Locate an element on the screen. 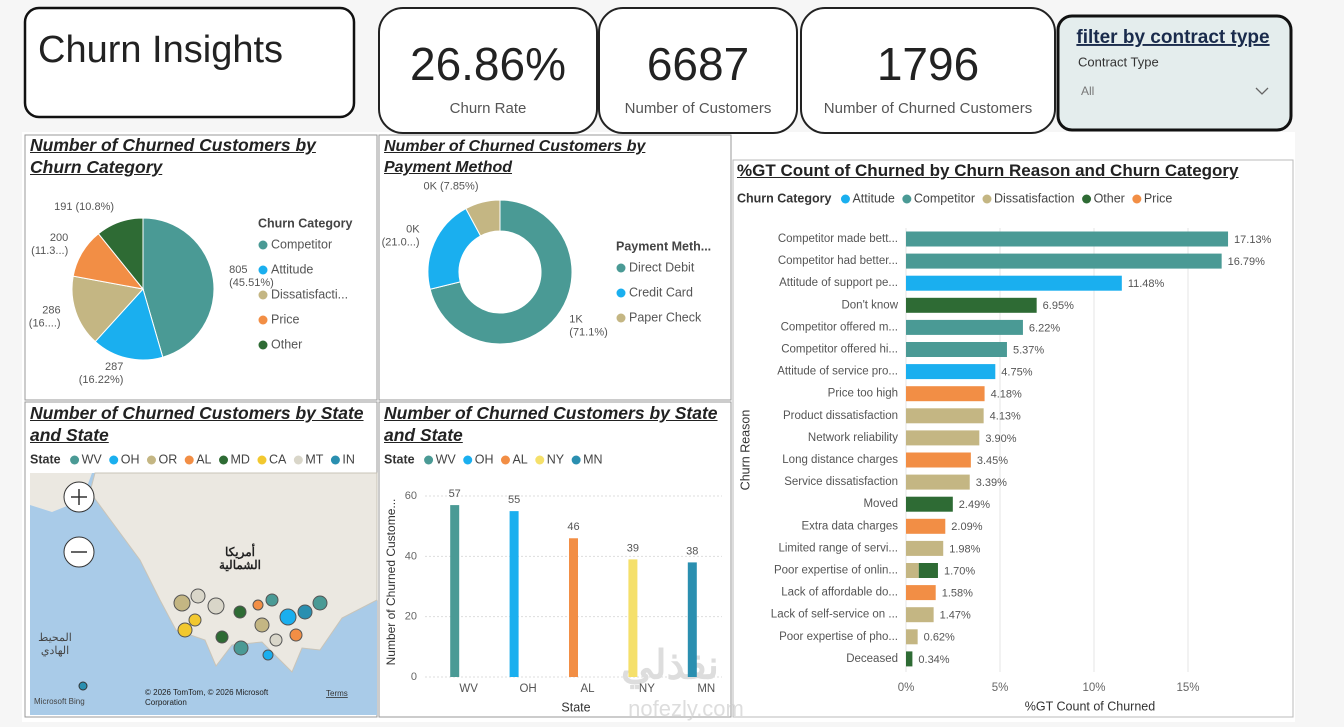 Image resolution: width=1344 pixels, height=727 pixels. legend-label: Dissatisfaction is located at coordinates (1034, 198).